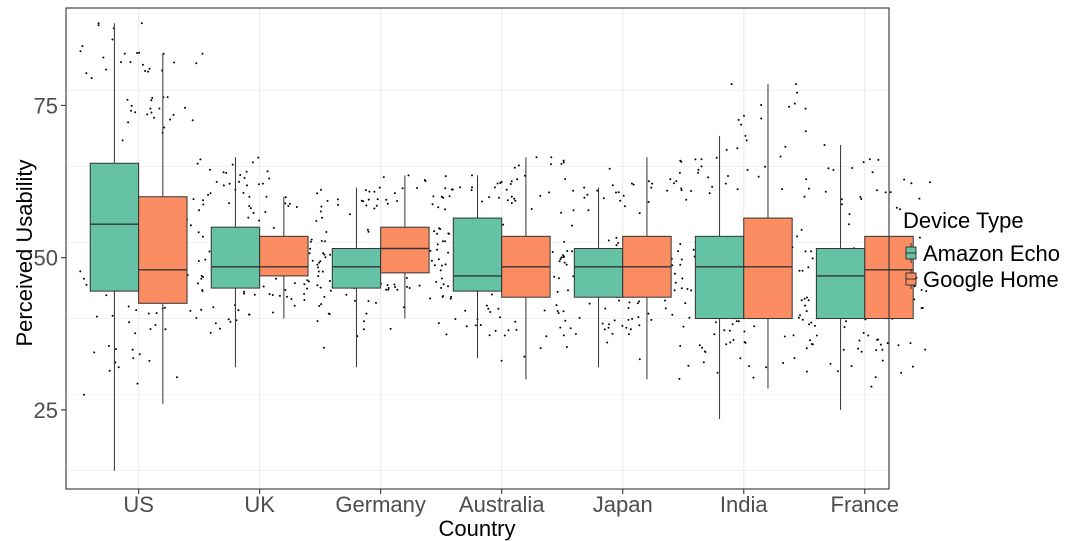  Describe the element at coordinates (235, 257) in the screenshot. I see `box-amazon-echo-uk` at that location.